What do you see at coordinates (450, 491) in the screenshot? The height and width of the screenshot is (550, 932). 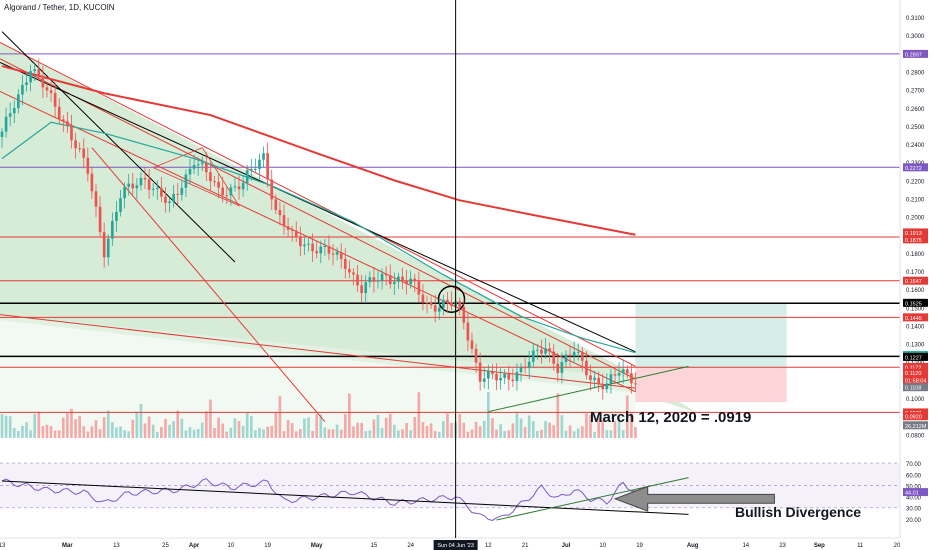 I see `rsi-pane` at bounding box center [450, 491].